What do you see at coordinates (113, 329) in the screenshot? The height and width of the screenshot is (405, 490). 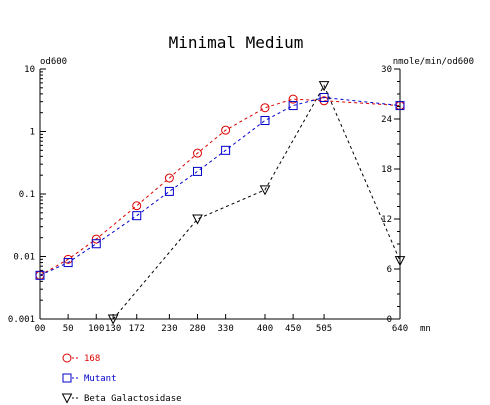 I see `x-tick-label: 130` at bounding box center [113, 329].